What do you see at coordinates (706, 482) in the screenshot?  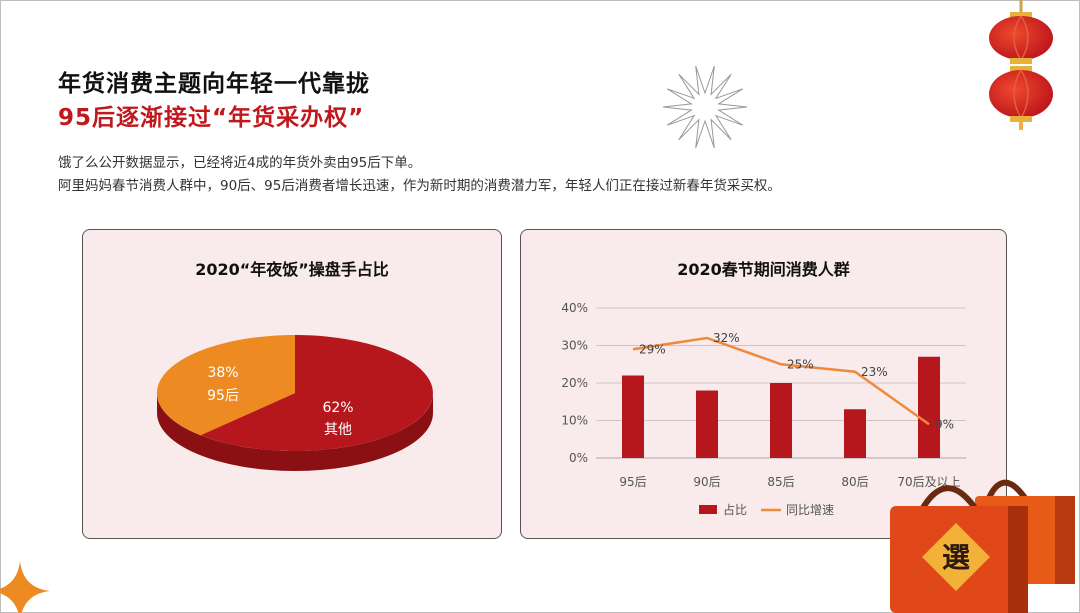 I see `x-tick-label: 90后` at bounding box center [706, 482].